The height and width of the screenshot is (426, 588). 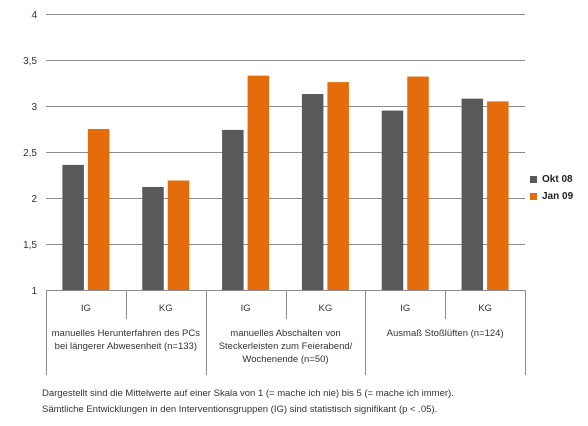 What do you see at coordinates (286, 346) in the screenshot?
I see `x-group-label: Steckerleisten zum Feierabend/` at bounding box center [286, 346].